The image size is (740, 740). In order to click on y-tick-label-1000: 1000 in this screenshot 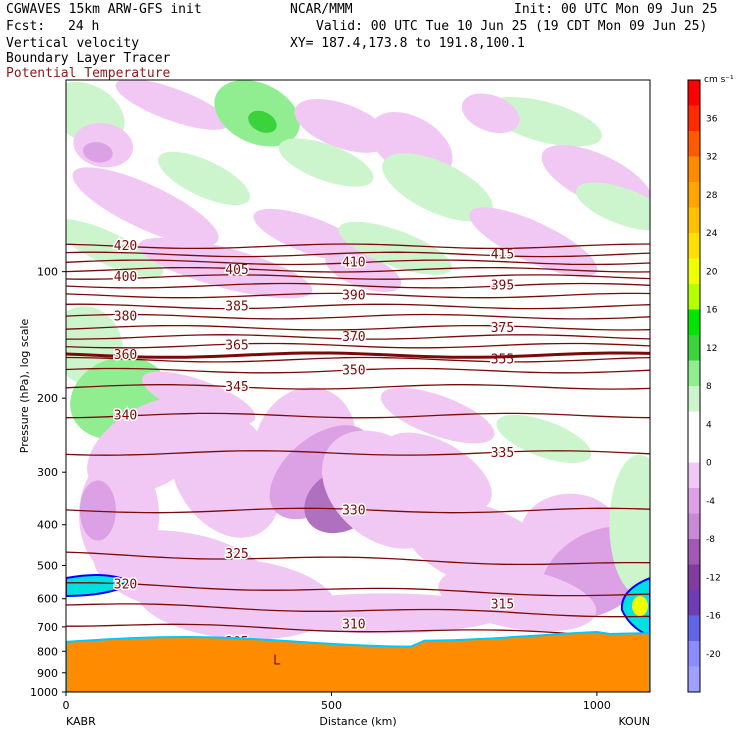, I will do `click(44, 692)`.